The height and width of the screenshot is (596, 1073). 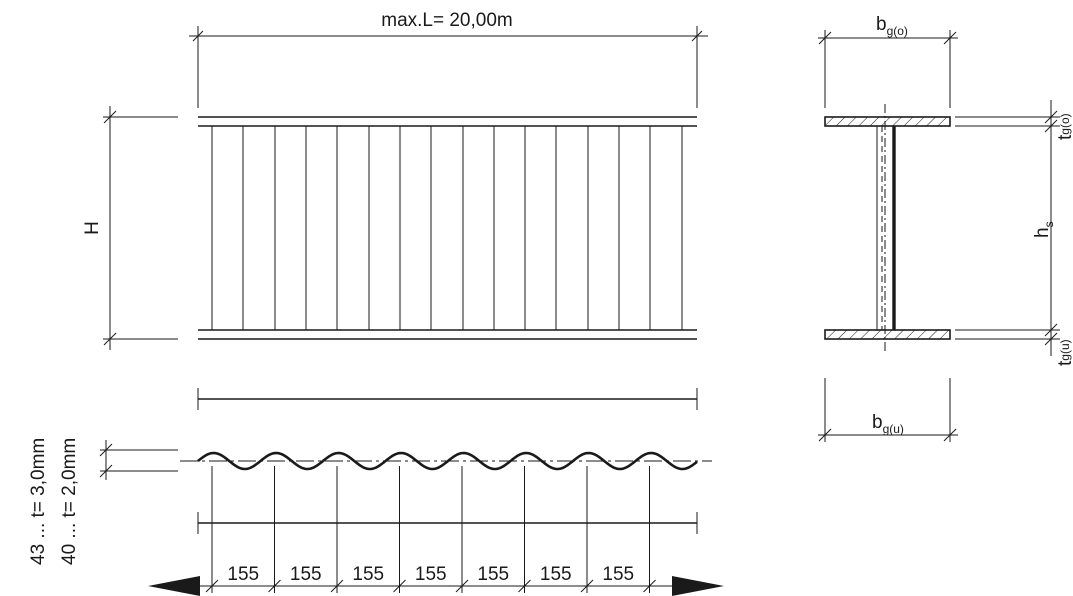 What do you see at coordinates (447, 20) in the screenshot?
I see `span-label: max.L= 20,00m` at bounding box center [447, 20].